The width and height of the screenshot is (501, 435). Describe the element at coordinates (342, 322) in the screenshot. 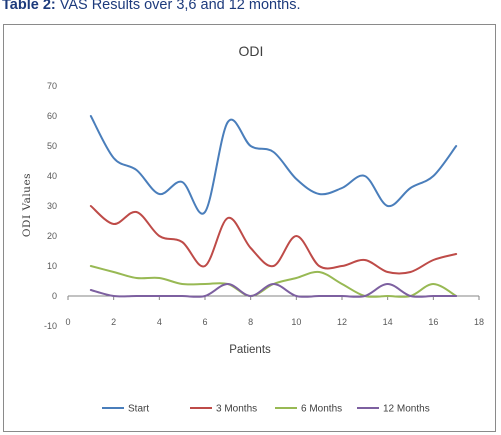

I see `x-tick-label: 12` at that location.